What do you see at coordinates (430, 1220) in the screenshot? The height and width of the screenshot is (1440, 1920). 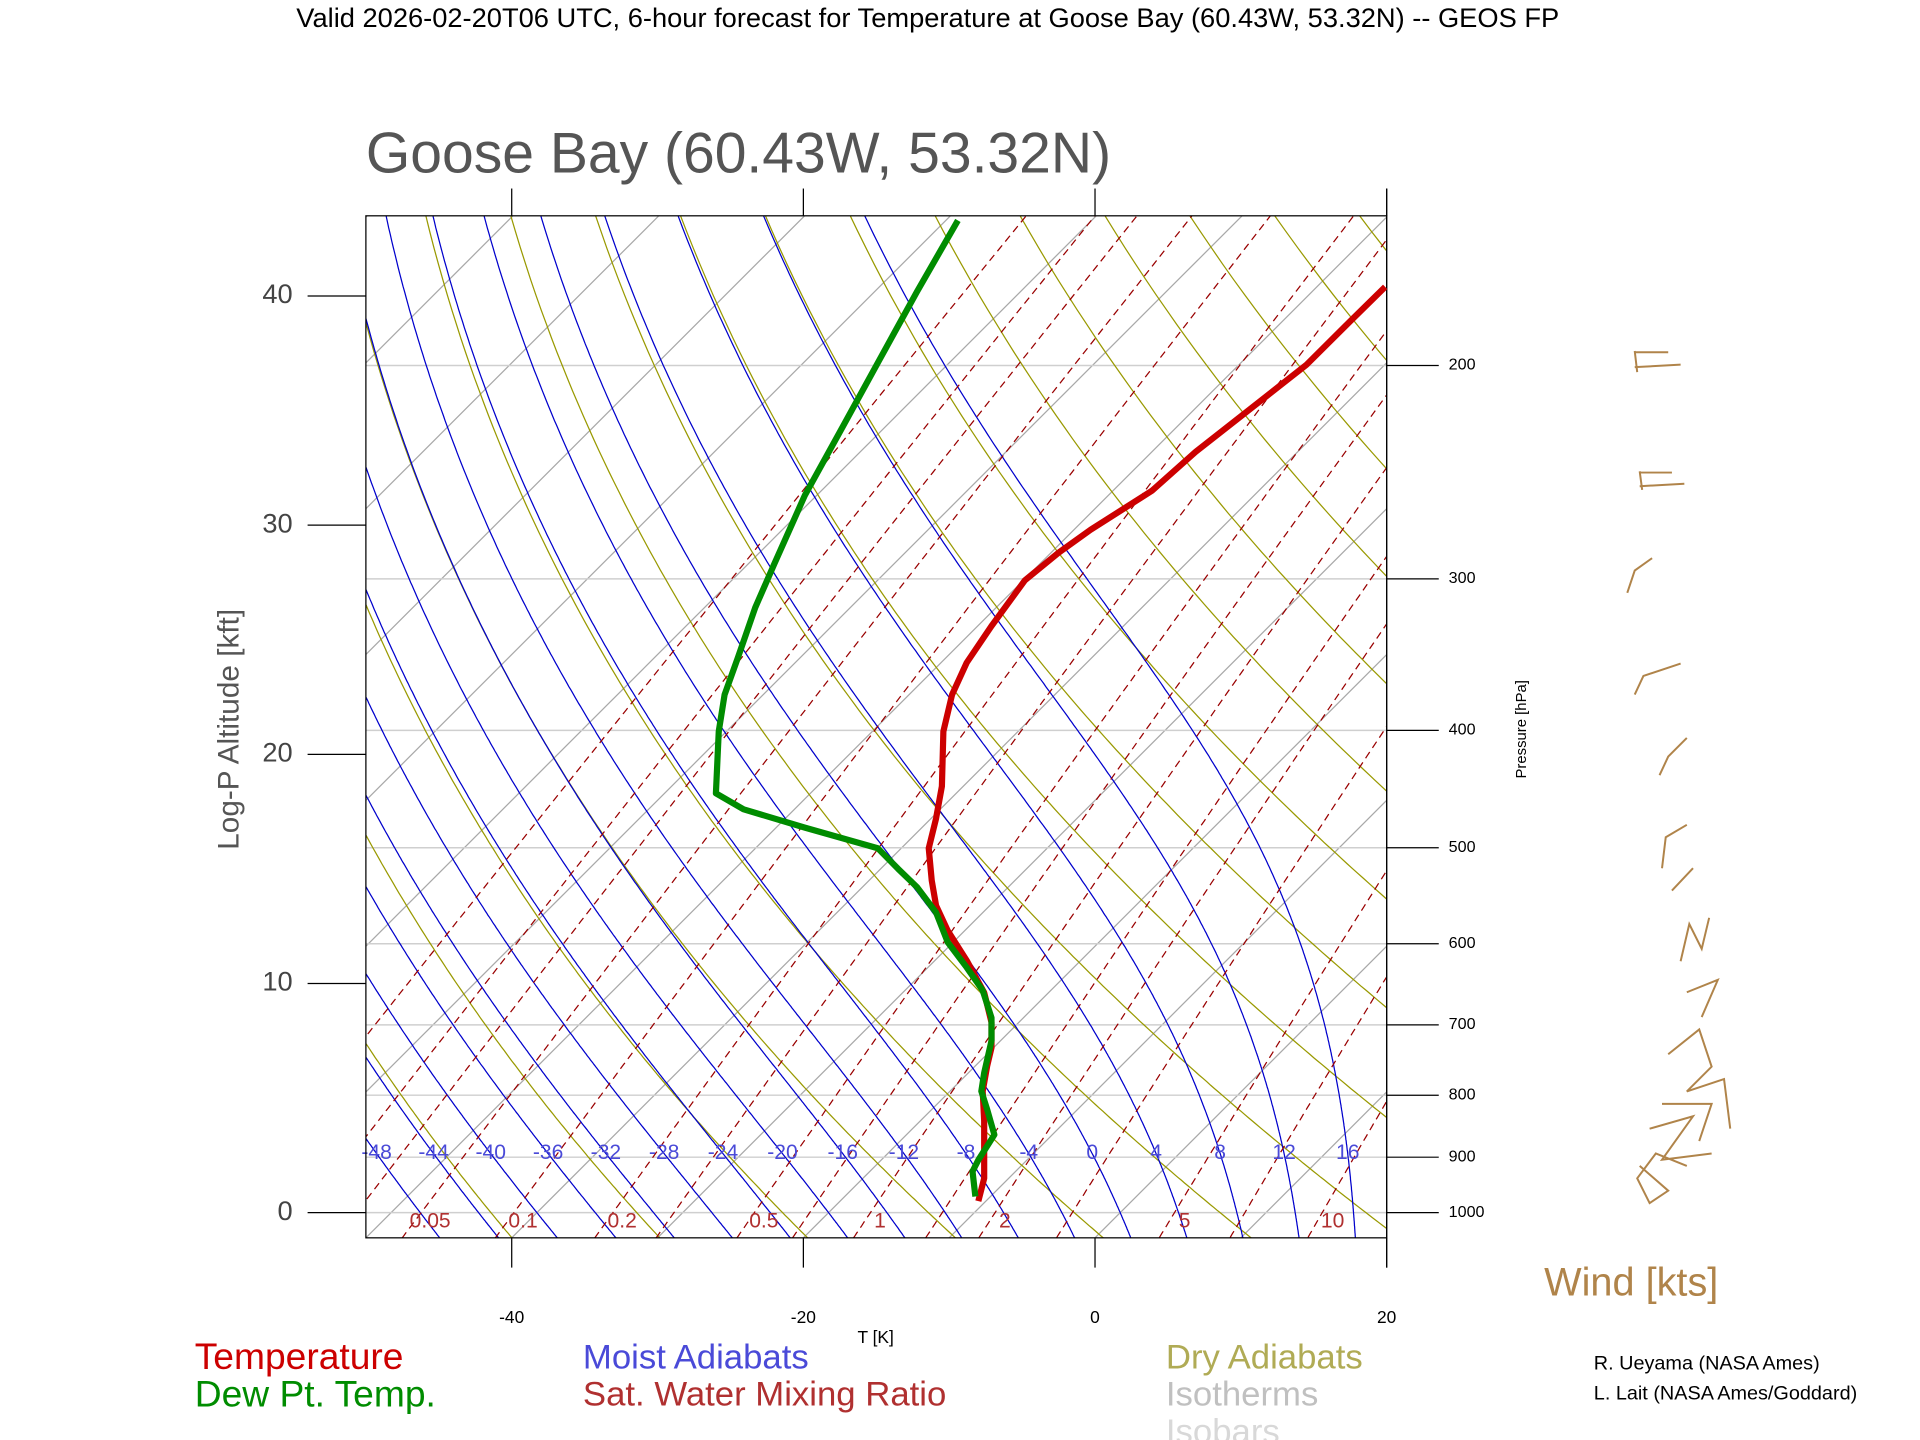 I see `mixing-ratio-label: 0.05` at bounding box center [430, 1220].